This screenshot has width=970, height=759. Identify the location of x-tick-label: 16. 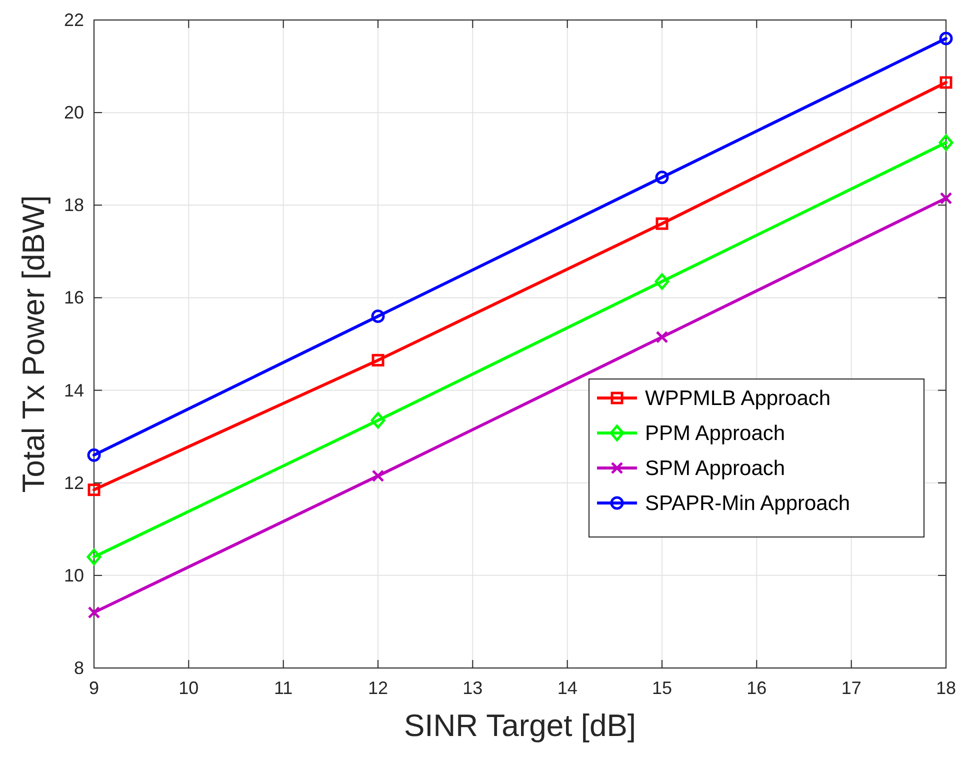
(756, 688).